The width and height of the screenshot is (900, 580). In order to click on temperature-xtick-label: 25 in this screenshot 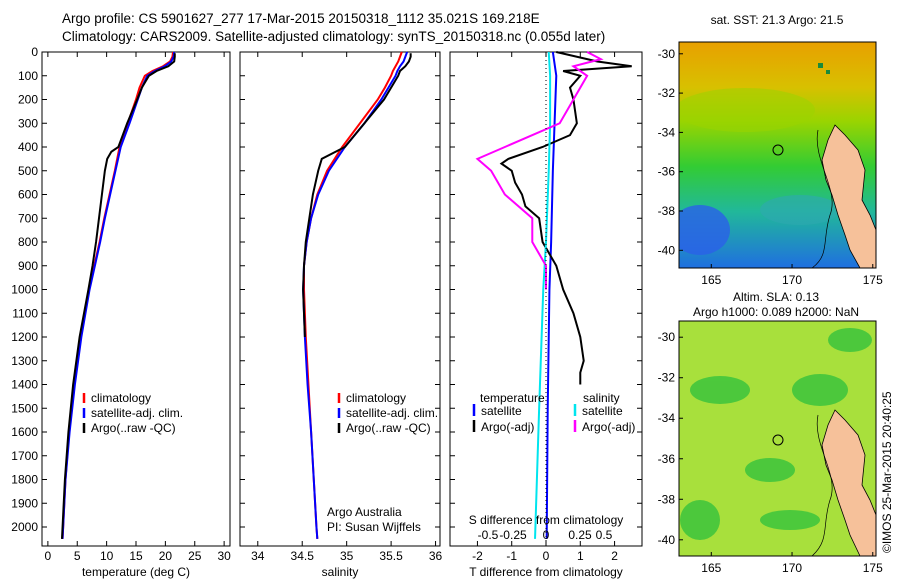, I will do `click(195, 556)`.